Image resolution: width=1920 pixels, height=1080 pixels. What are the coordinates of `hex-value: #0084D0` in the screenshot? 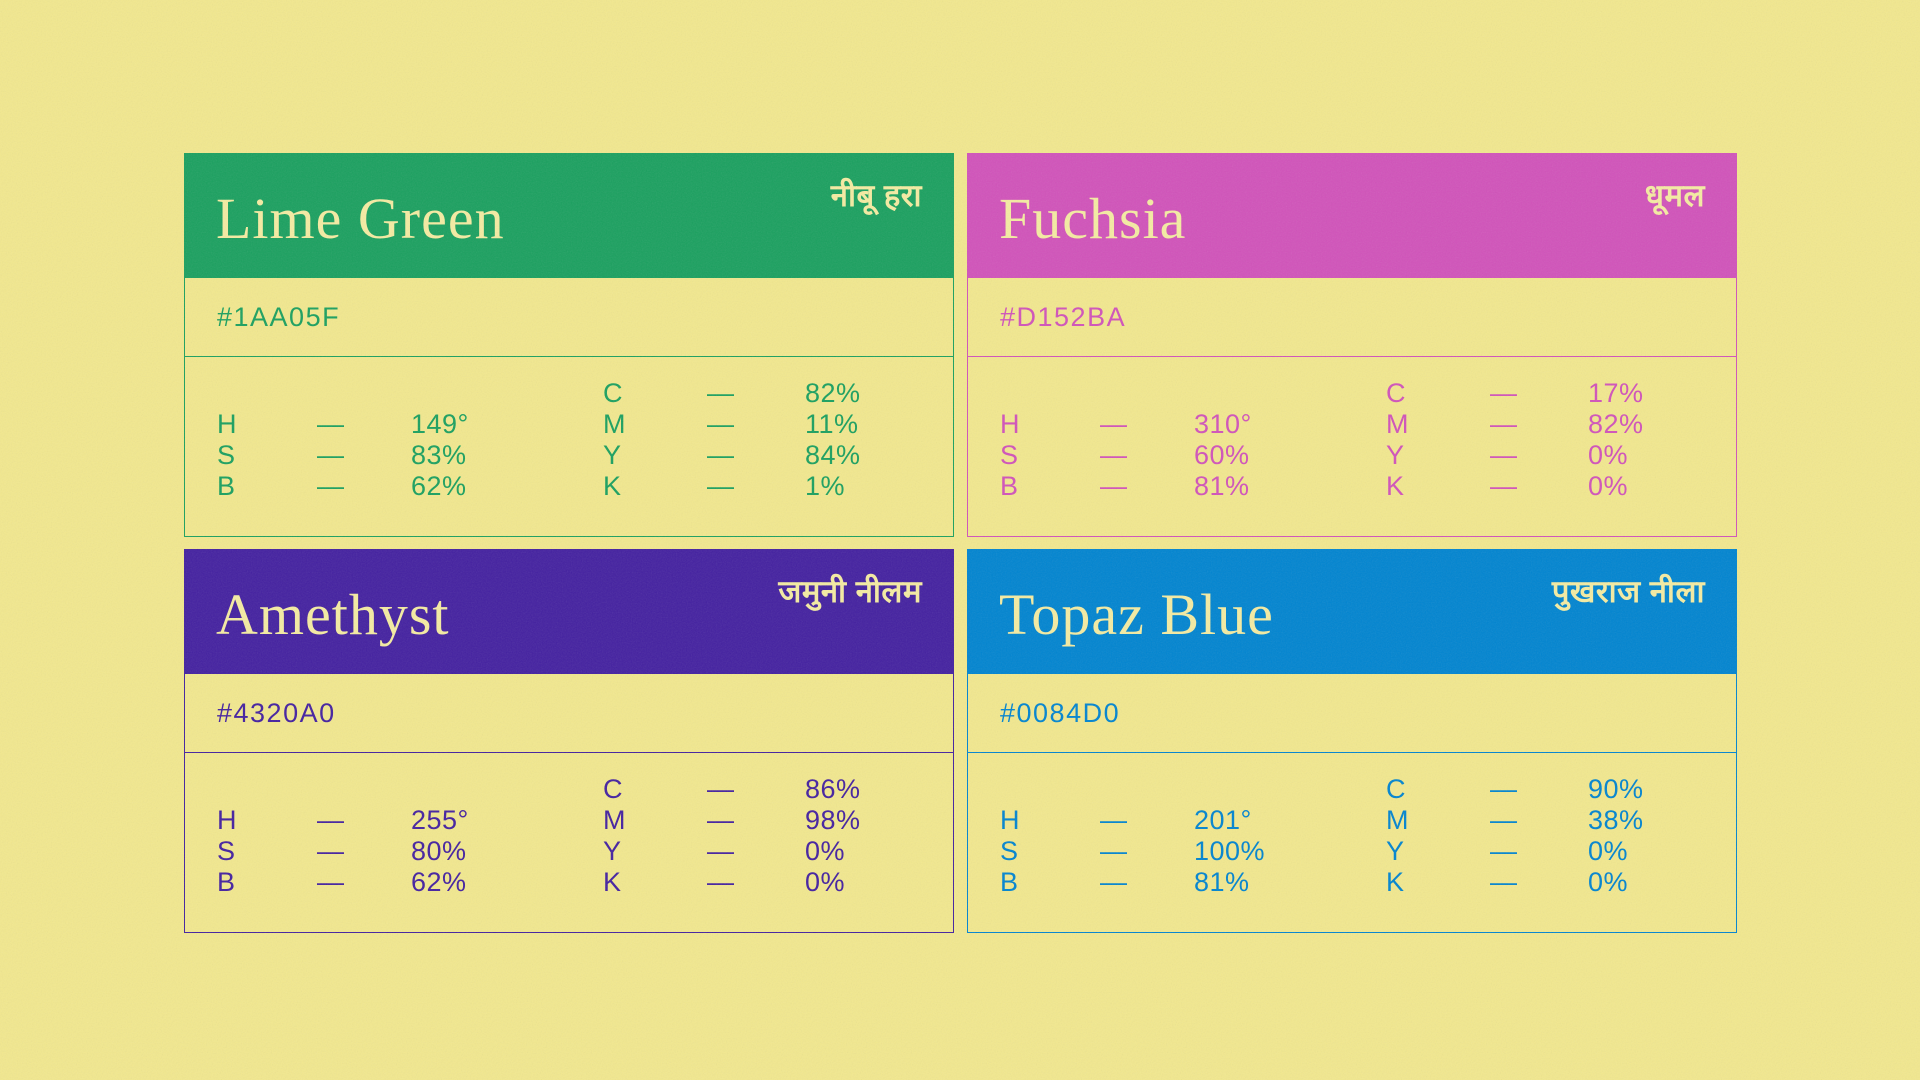 It's located at (1060, 712).